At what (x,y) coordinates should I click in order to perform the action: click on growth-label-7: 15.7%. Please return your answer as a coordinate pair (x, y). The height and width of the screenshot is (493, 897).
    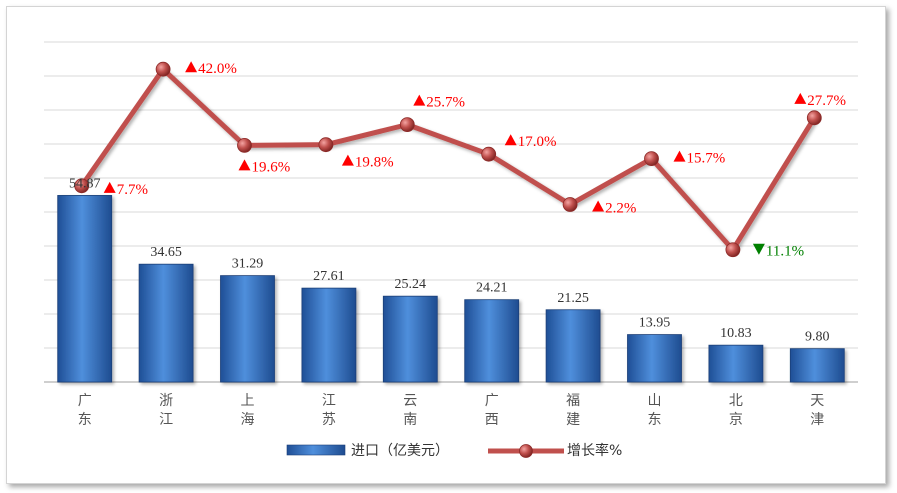
    Looking at the image, I should click on (699, 158).